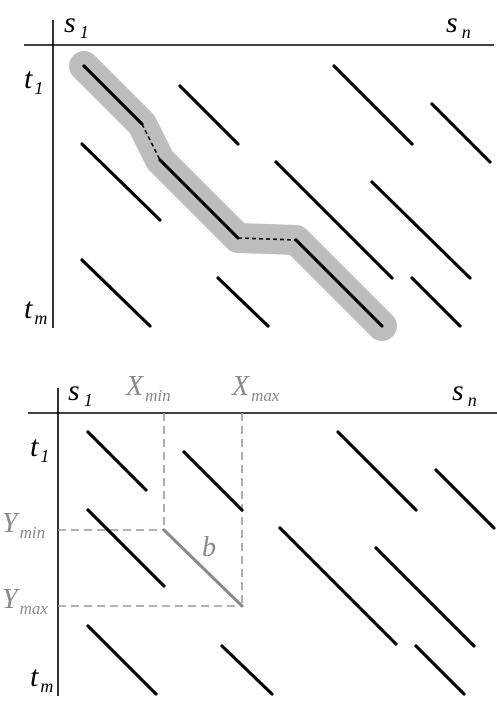 The image size is (497, 702). I want to click on segment-b, so click(203, 568).